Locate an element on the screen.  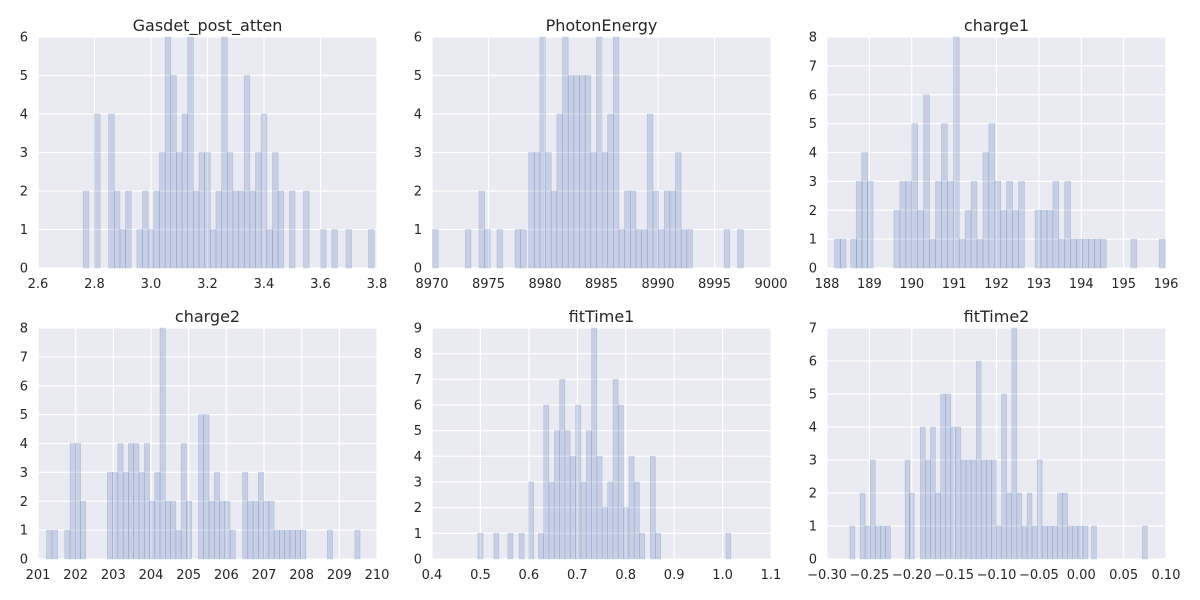
x-tick-label: −0.25 is located at coordinates (869, 575).